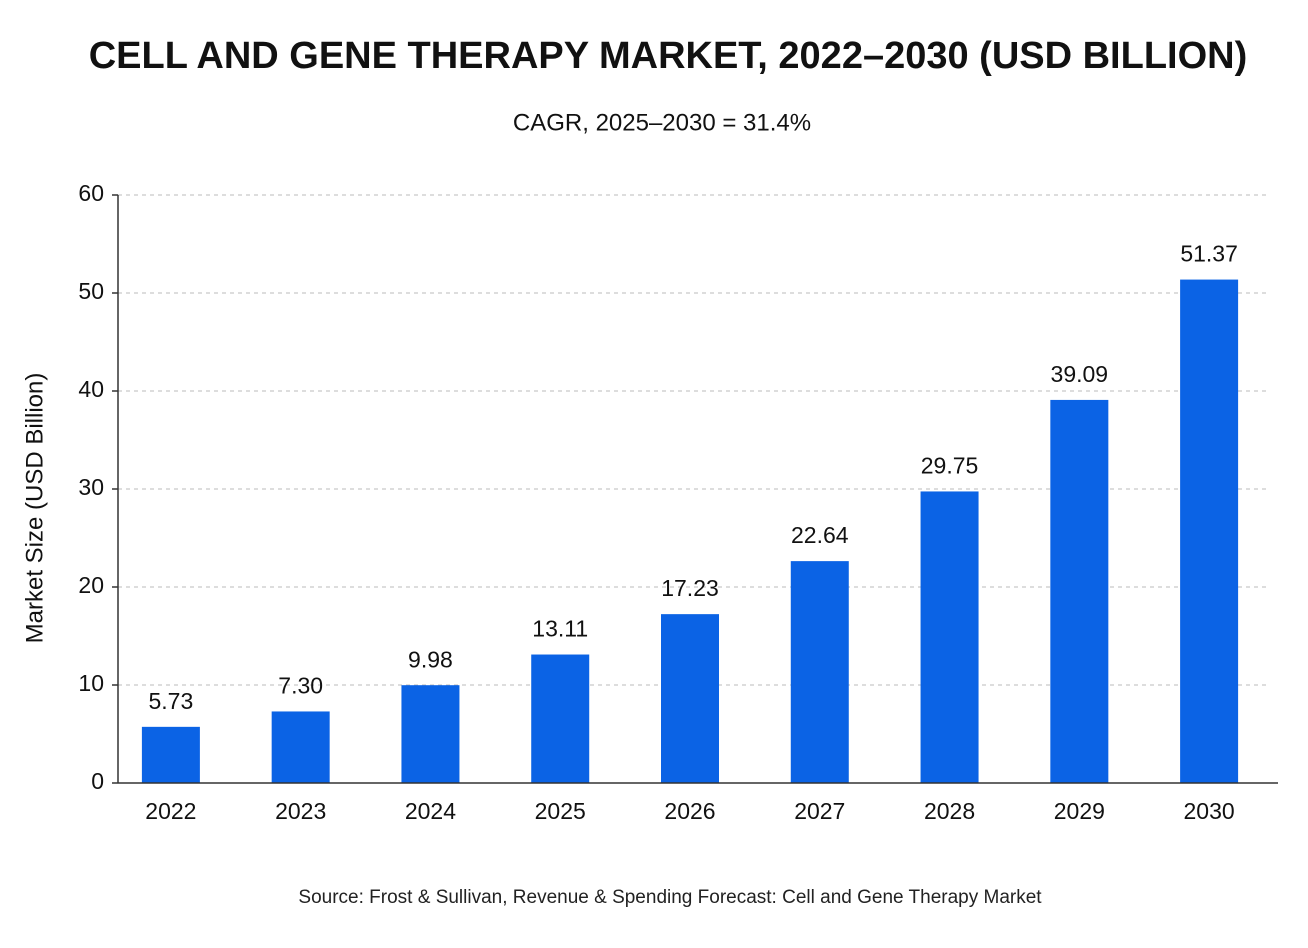 This screenshot has width=1308, height=948. What do you see at coordinates (560, 629) in the screenshot?
I see `value-label: 13.11` at bounding box center [560, 629].